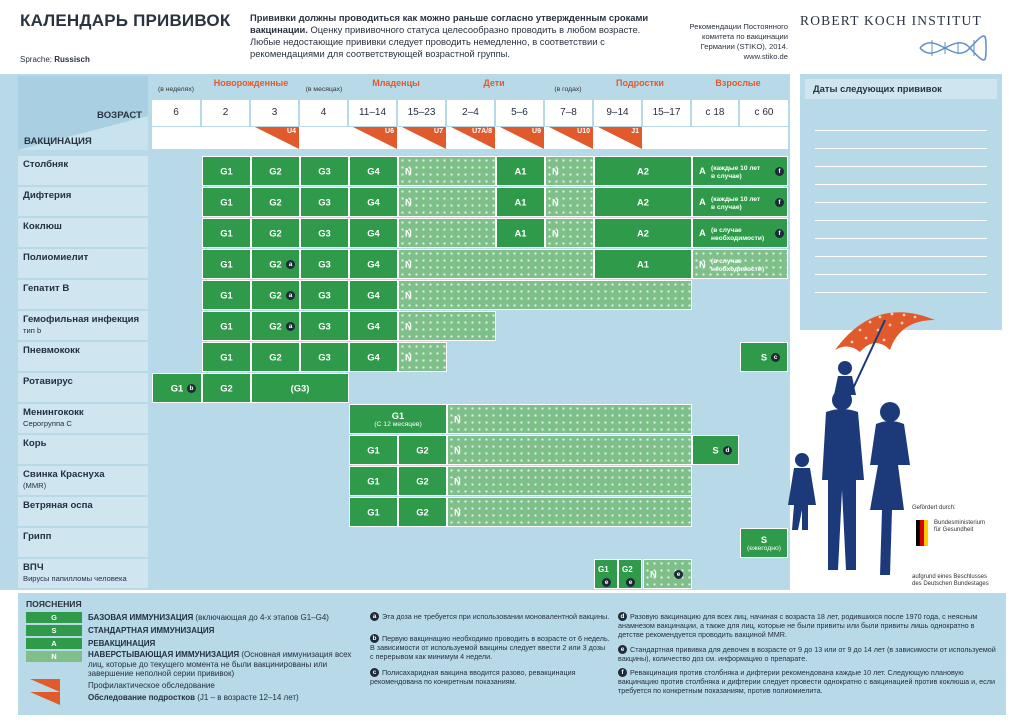 This screenshot has height=722, width=1024. Describe the element at coordinates (275, 113) in the screenshot. I see `age-cell: 3` at that location.